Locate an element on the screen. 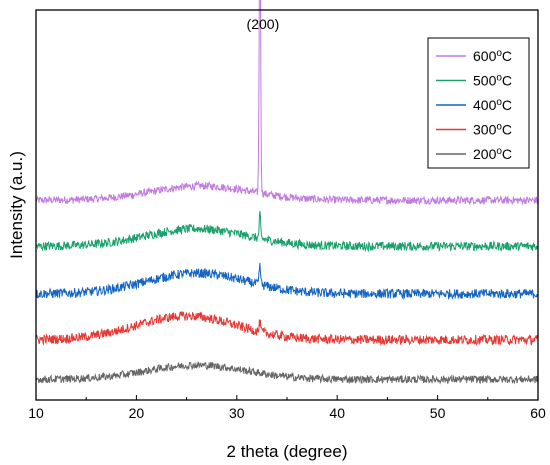 The width and height of the screenshot is (550, 465). x-tick-label: 30 is located at coordinates (237, 413).